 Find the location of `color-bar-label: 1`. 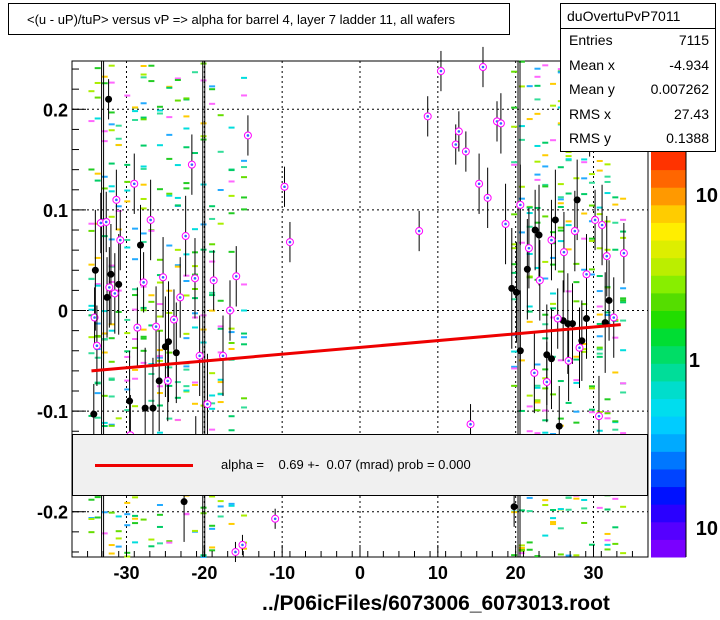

color-bar-label: 1 is located at coordinates (694, 361).